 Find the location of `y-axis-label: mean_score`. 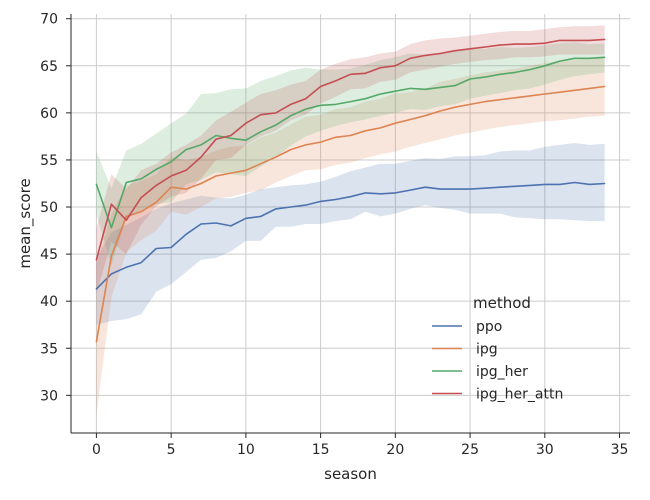

y-axis-label: mean_score is located at coordinates (25, 223).